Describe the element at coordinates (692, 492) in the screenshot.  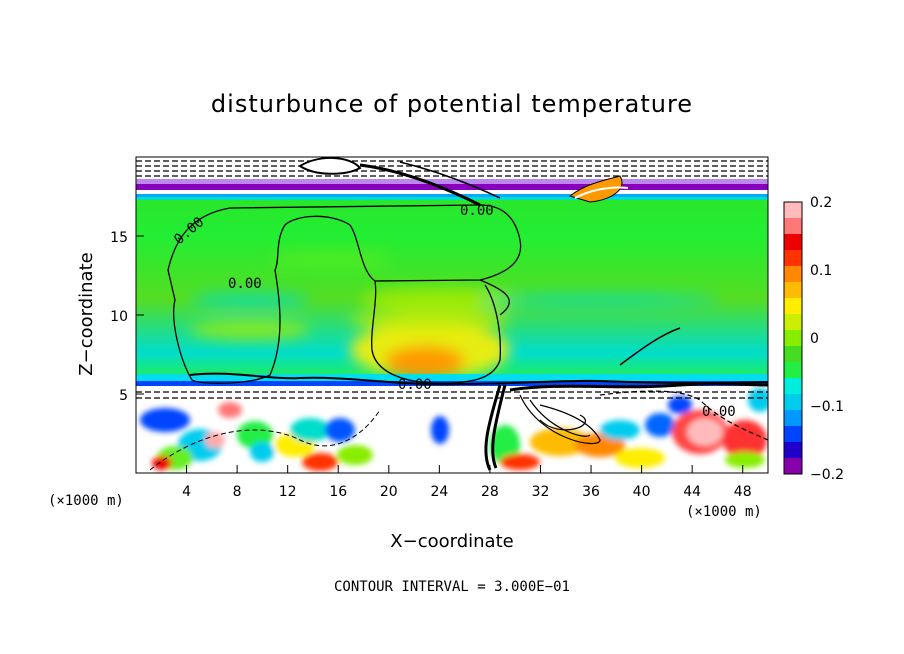
I see `x-tick-label: 44` at that location.